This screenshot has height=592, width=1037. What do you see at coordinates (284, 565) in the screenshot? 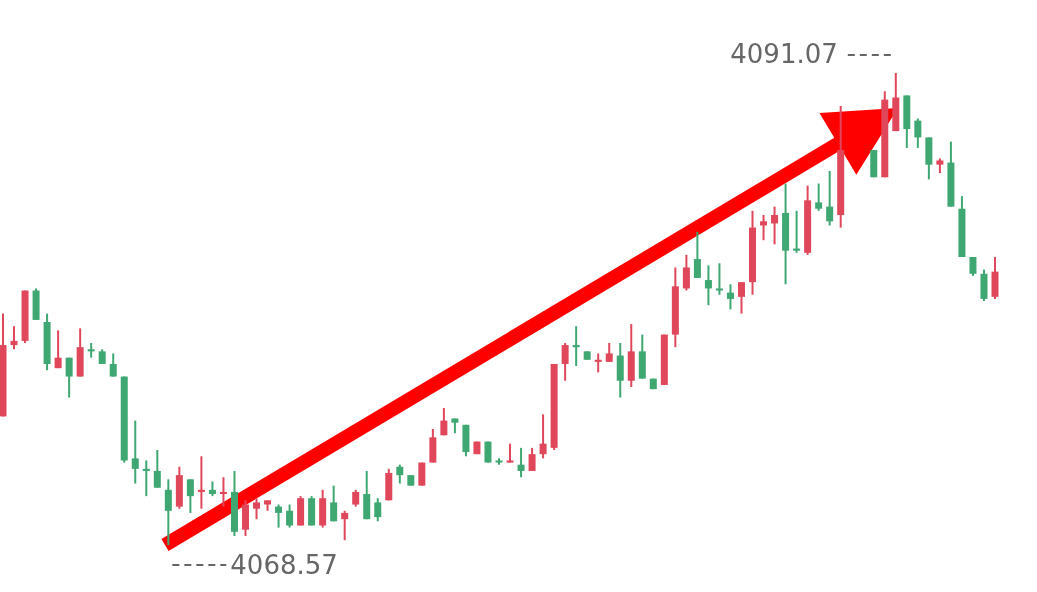
I see `text: 4068.57` at bounding box center [284, 565].